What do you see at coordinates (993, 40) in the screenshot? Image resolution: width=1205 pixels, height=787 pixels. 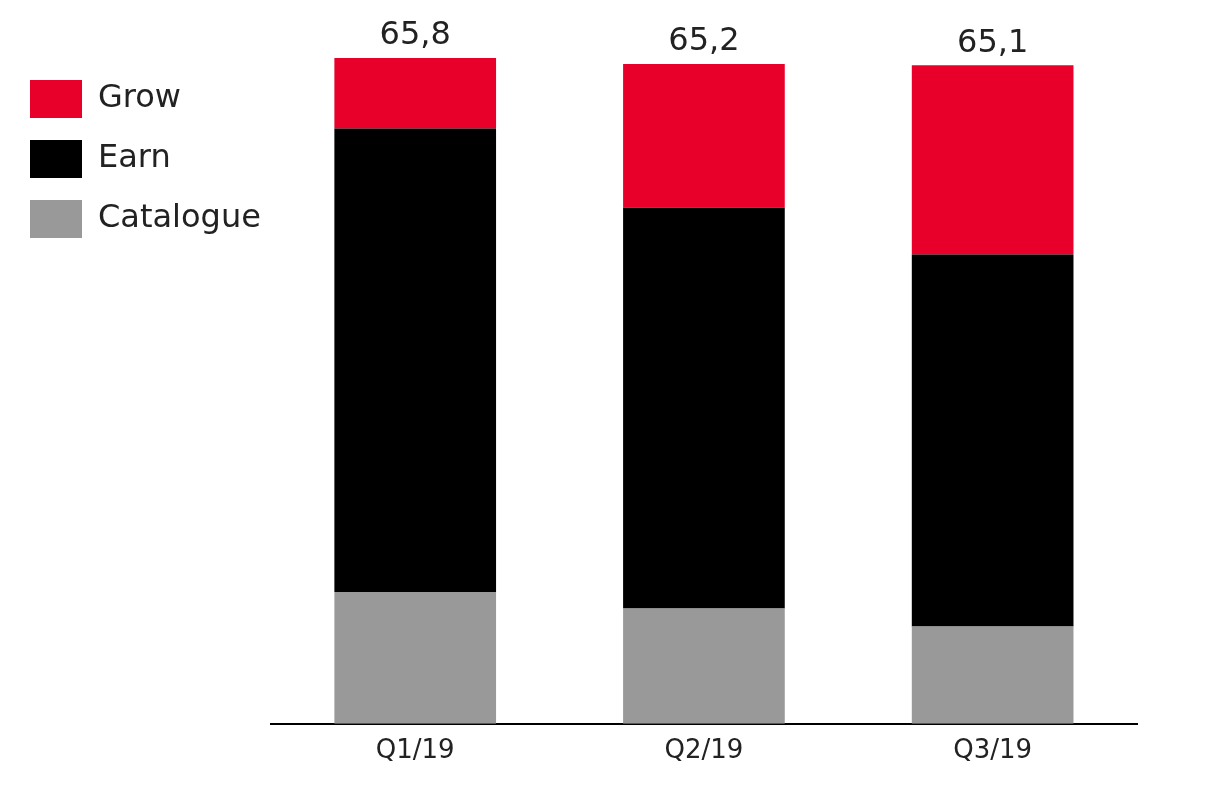 I see `annotation: 65,1` at bounding box center [993, 40].